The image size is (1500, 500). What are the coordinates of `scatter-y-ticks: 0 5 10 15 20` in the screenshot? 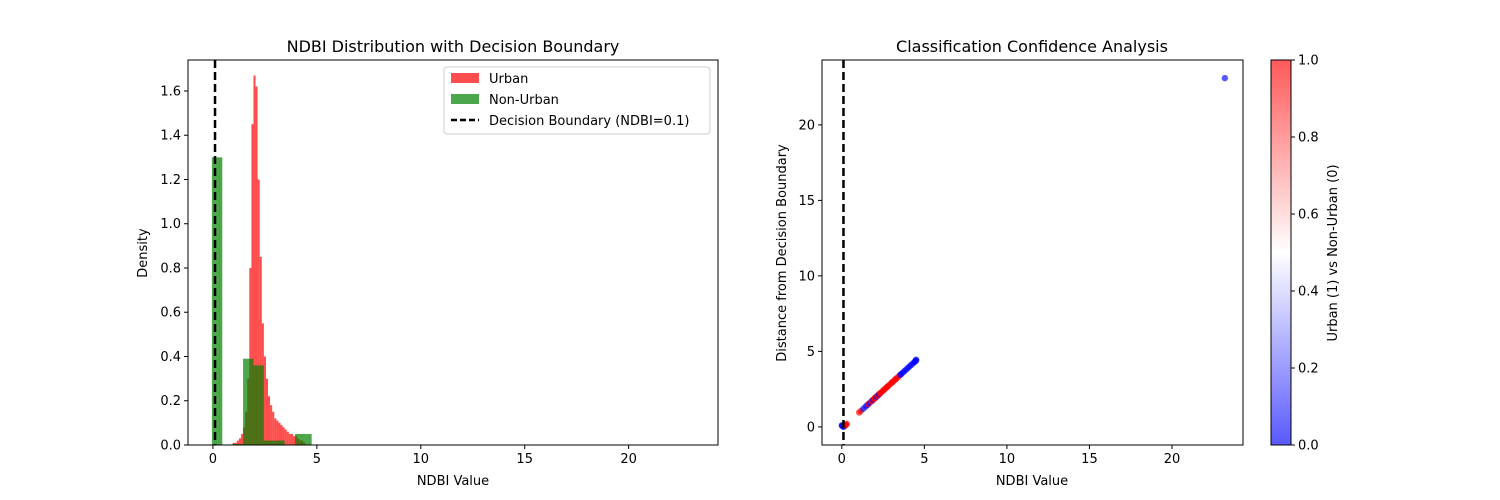 It's located at (810, 276).